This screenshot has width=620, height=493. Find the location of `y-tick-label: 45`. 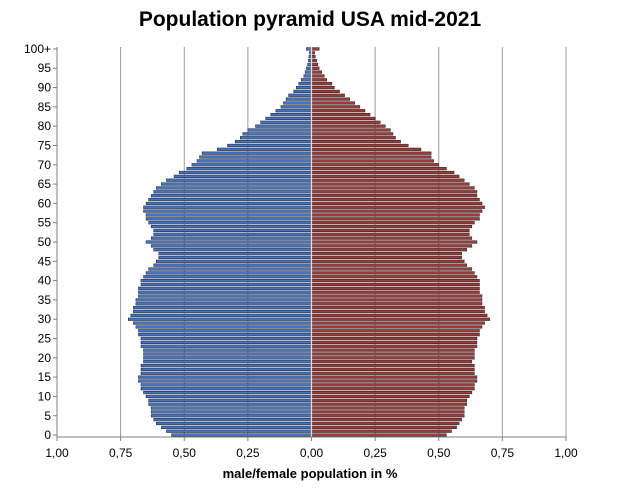

y-tick-label: 45 is located at coordinates (45, 261).